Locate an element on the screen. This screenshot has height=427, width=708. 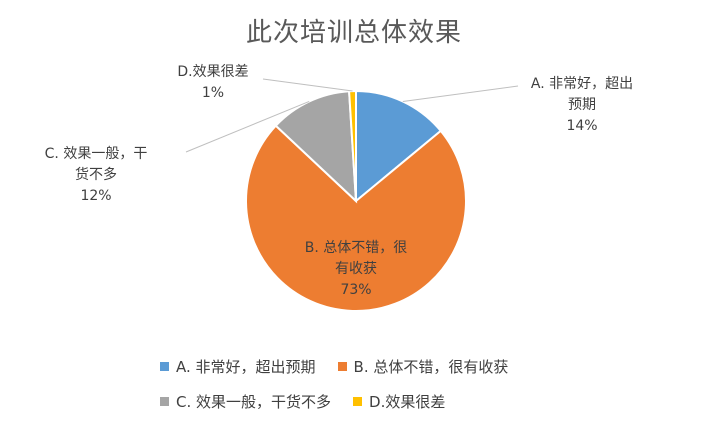
legend-item-a: A. 非常好，超出预期 is located at coordinates (238, 366).